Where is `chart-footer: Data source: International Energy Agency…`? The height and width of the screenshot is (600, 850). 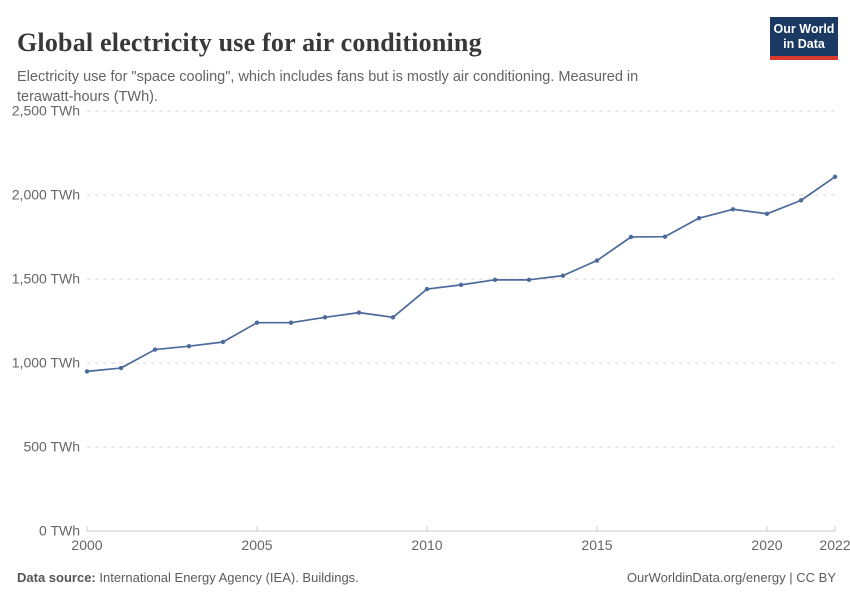
chart-footer: Data source: International Energy Agency… is located at coordinates (426, 577).